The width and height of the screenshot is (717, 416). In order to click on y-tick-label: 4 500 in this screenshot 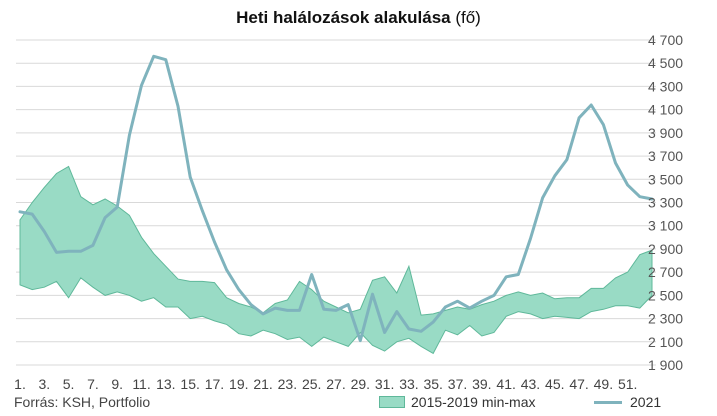, I will do `click(665, 63)`.